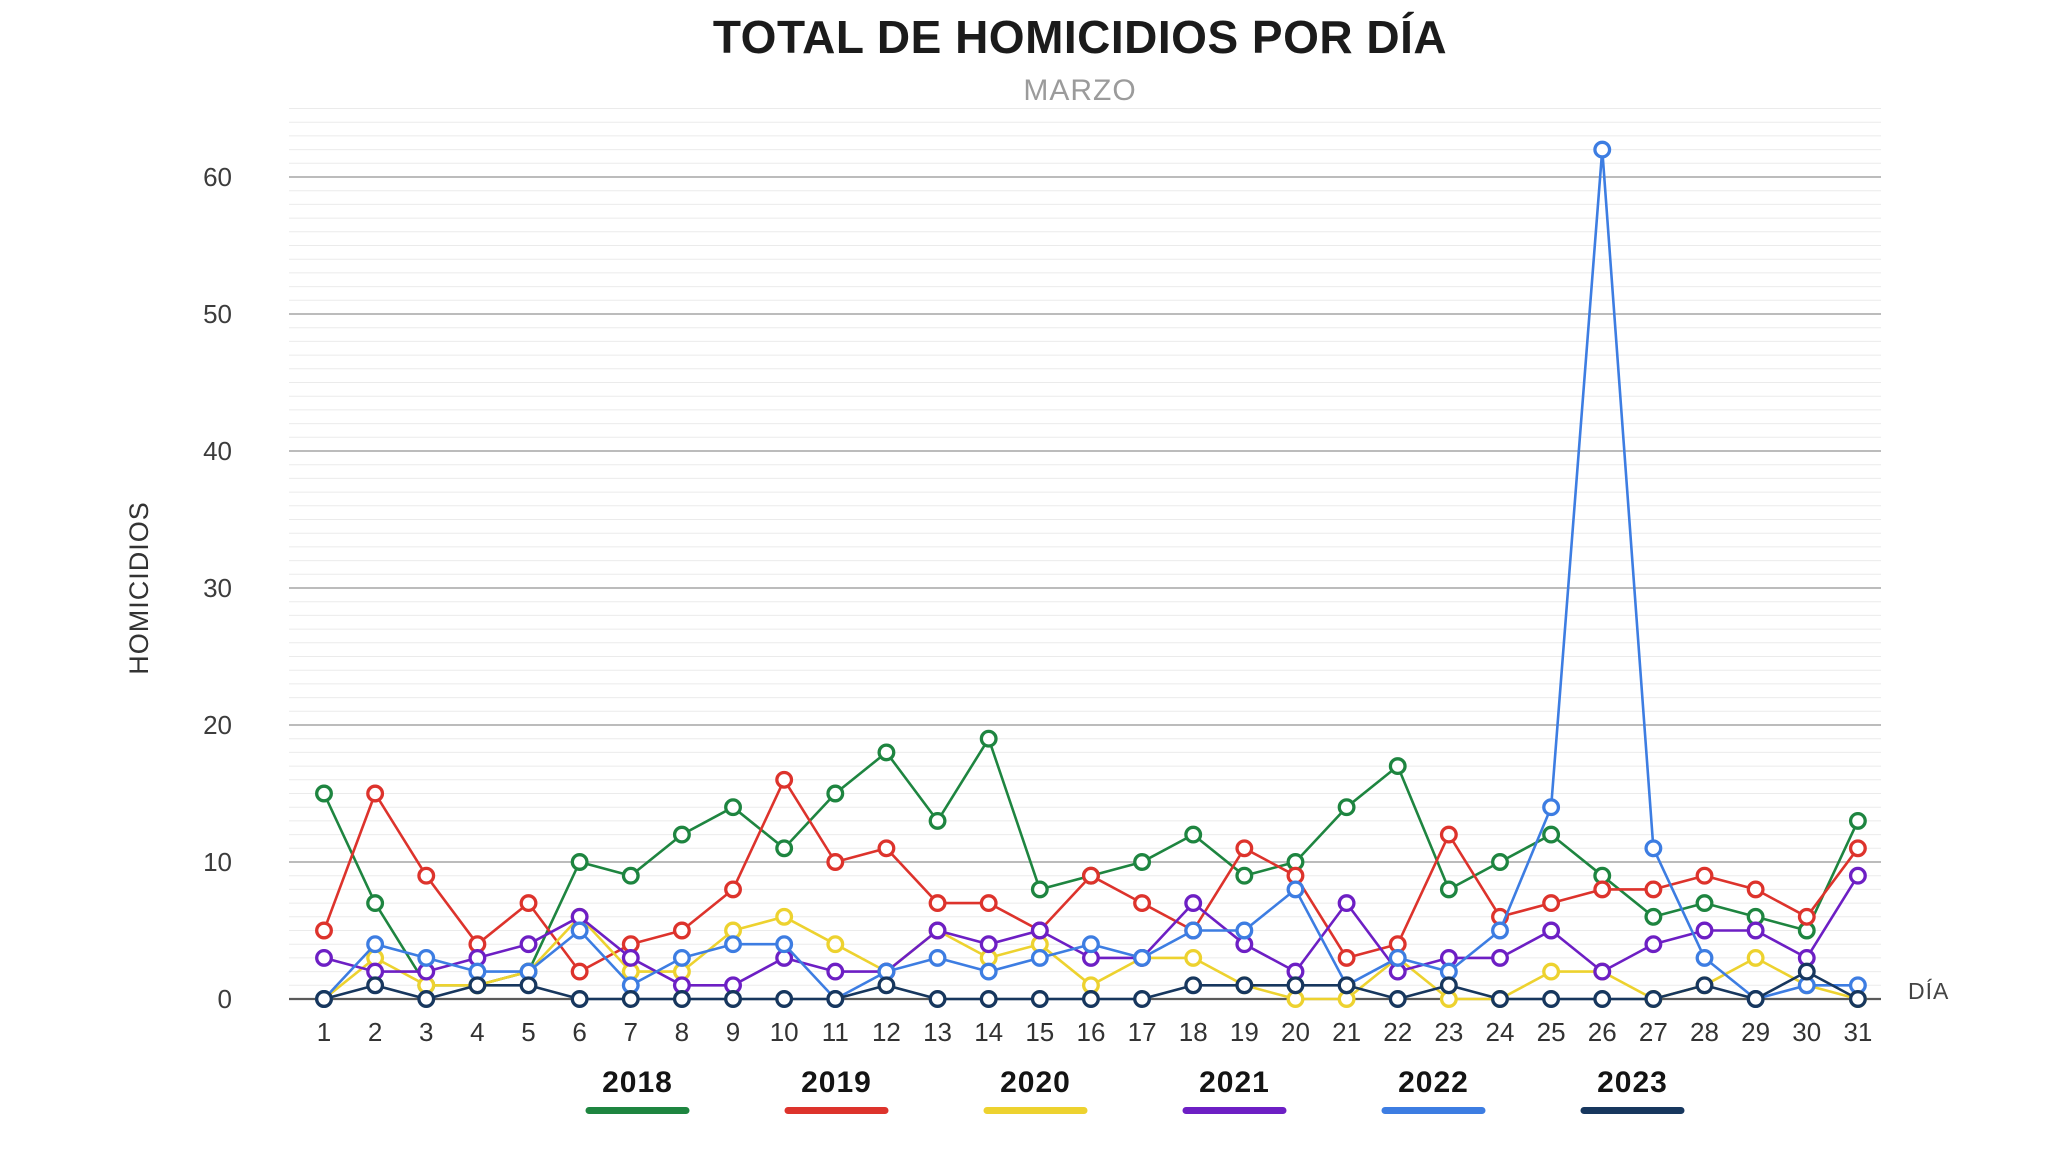  I want to click on y-tick-label: 60, so click(217, 177).